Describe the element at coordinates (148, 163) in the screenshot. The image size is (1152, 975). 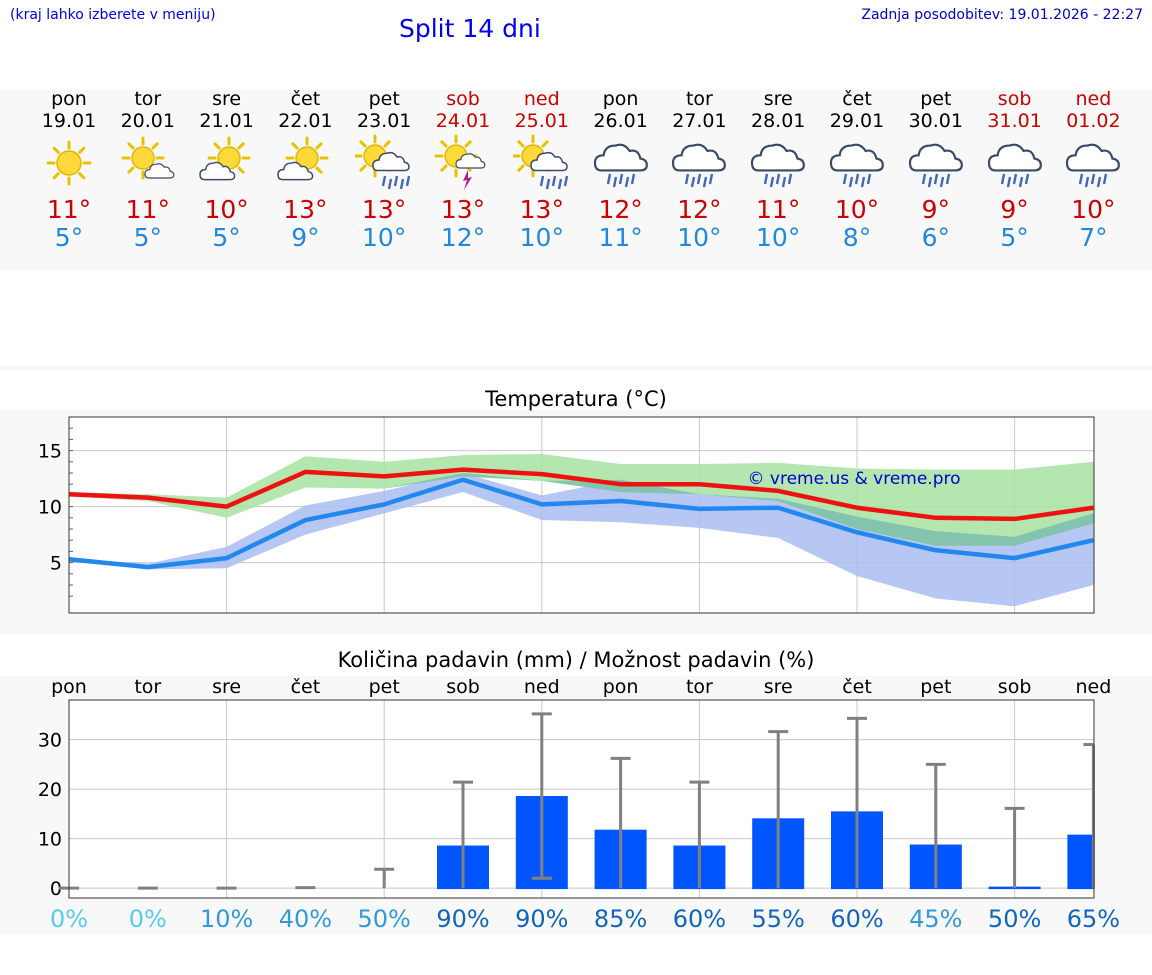
I see `sun-cloud-icon` at that location.